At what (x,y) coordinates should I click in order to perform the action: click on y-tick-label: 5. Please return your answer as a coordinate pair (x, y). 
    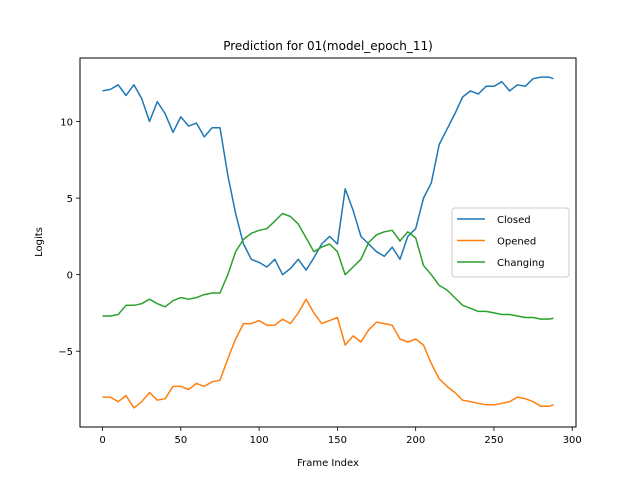
    Looking at the image, I should click on (70, 199).